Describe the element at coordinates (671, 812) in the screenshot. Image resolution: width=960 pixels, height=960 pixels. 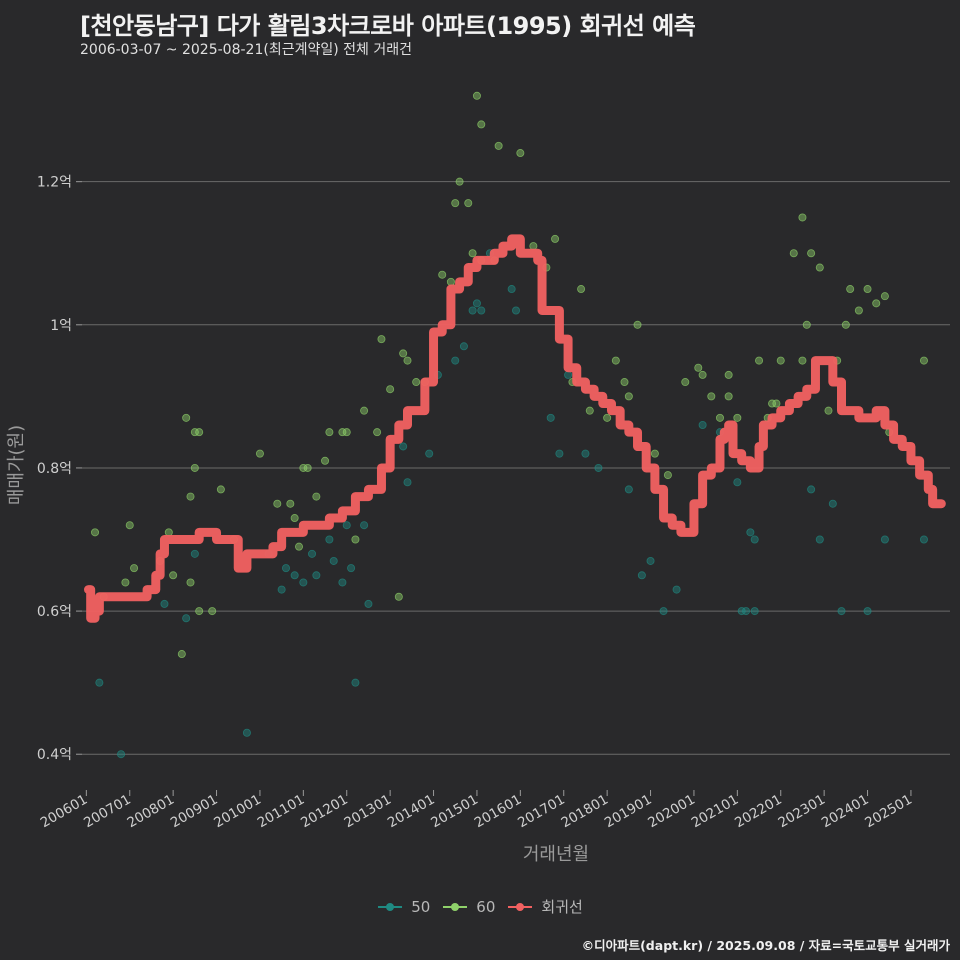
I see `x-tick-label: 202001` at that location.